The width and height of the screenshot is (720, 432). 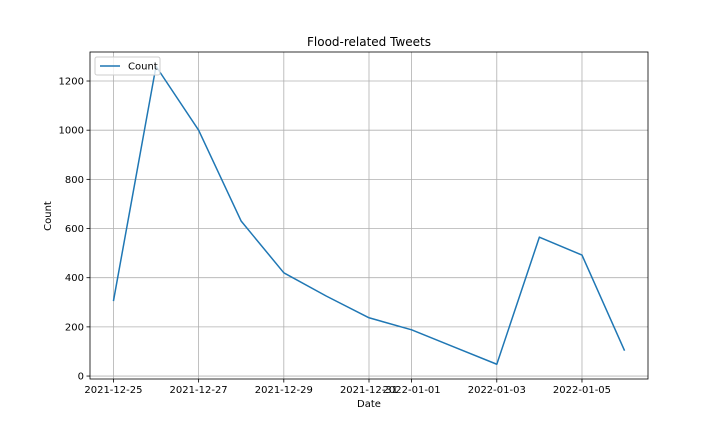 I want to click on y-tick-label: 600, so click(x=74, y=229).